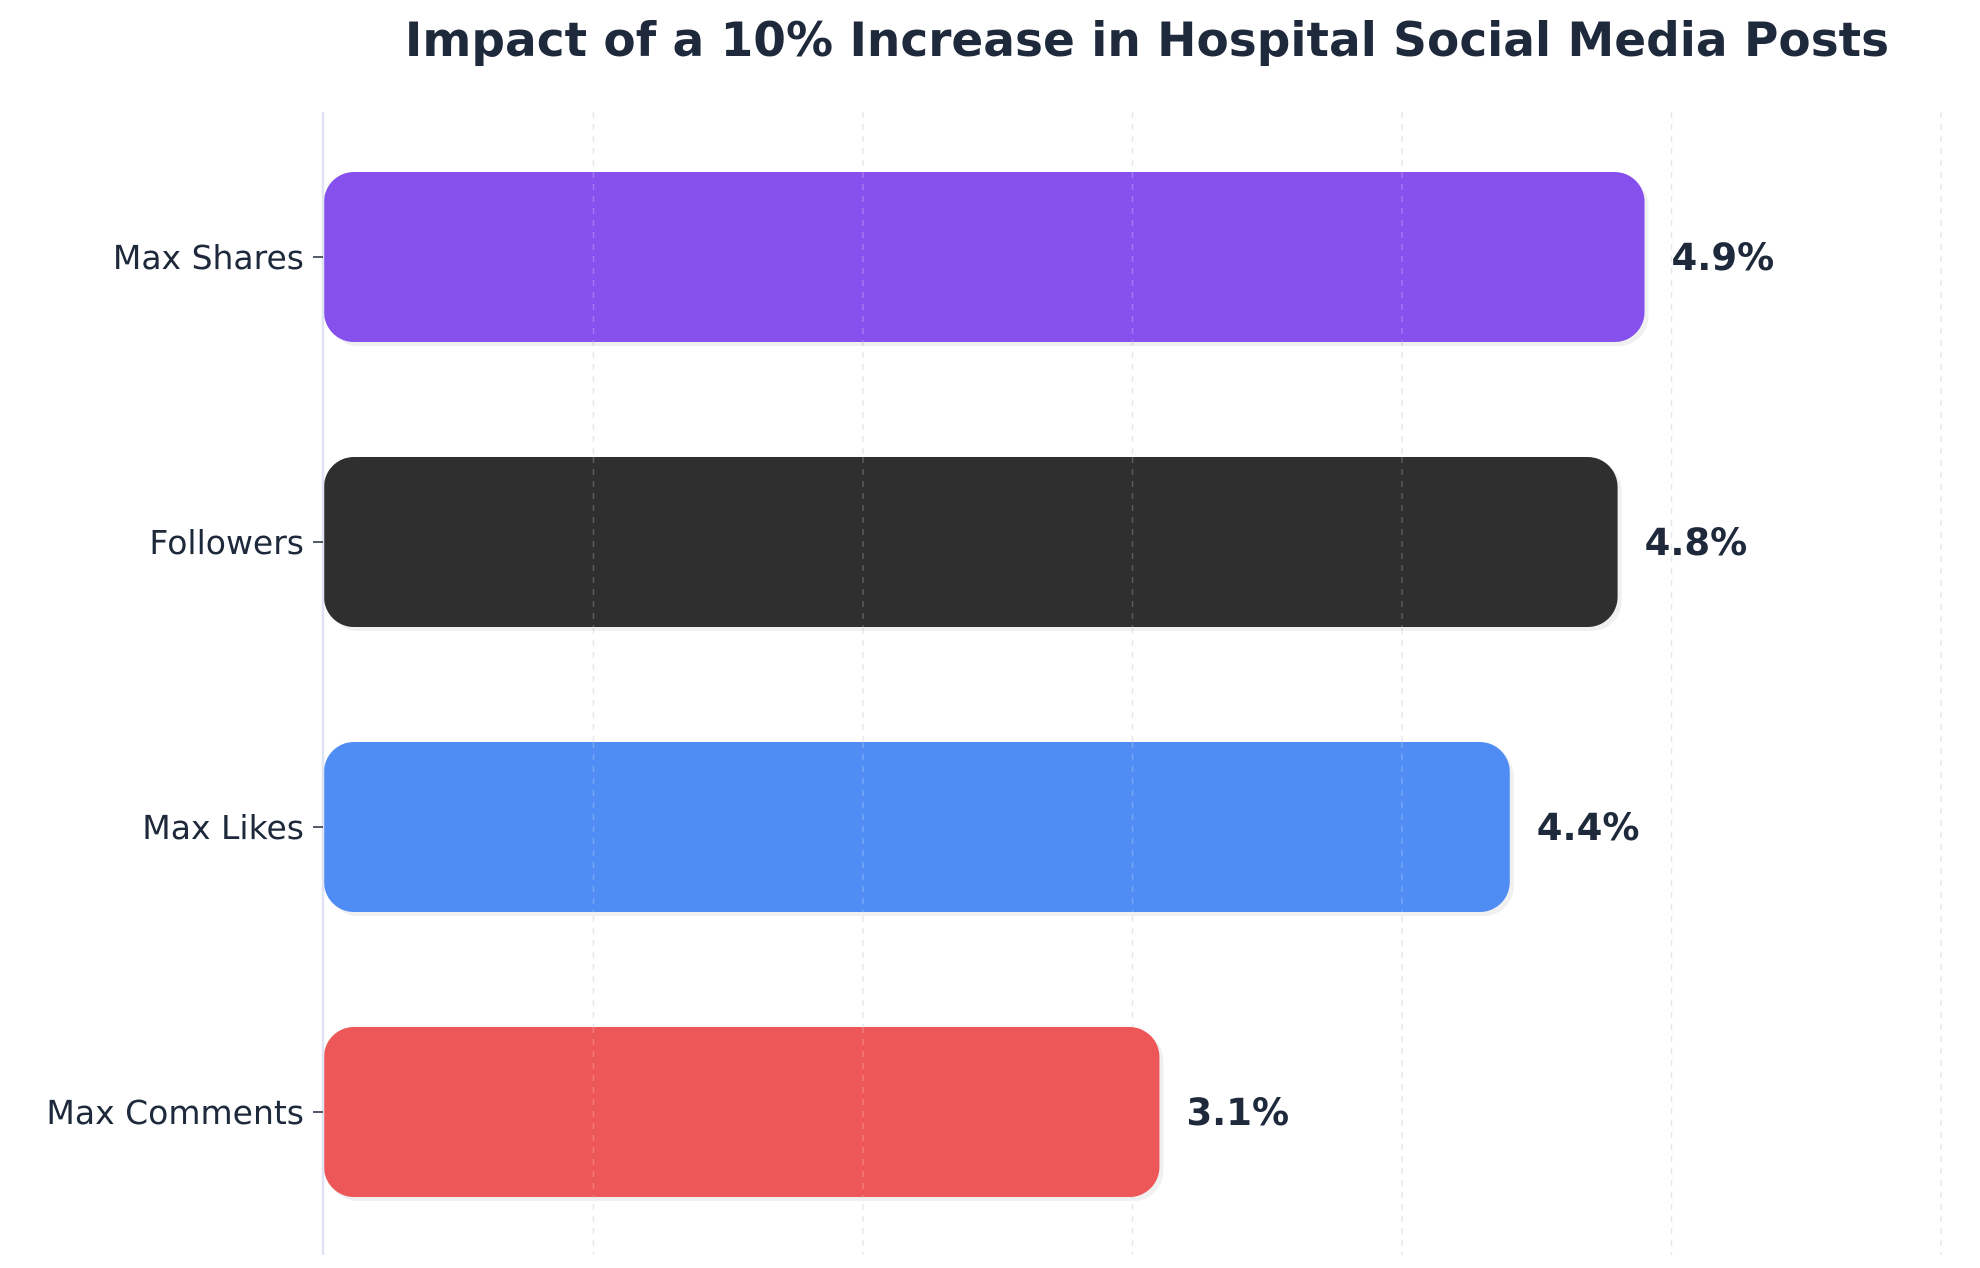  Describe the element at coordinates (1588, 827) in the screenshot. I see `data-label-max-likes: 4.4%` at that location.